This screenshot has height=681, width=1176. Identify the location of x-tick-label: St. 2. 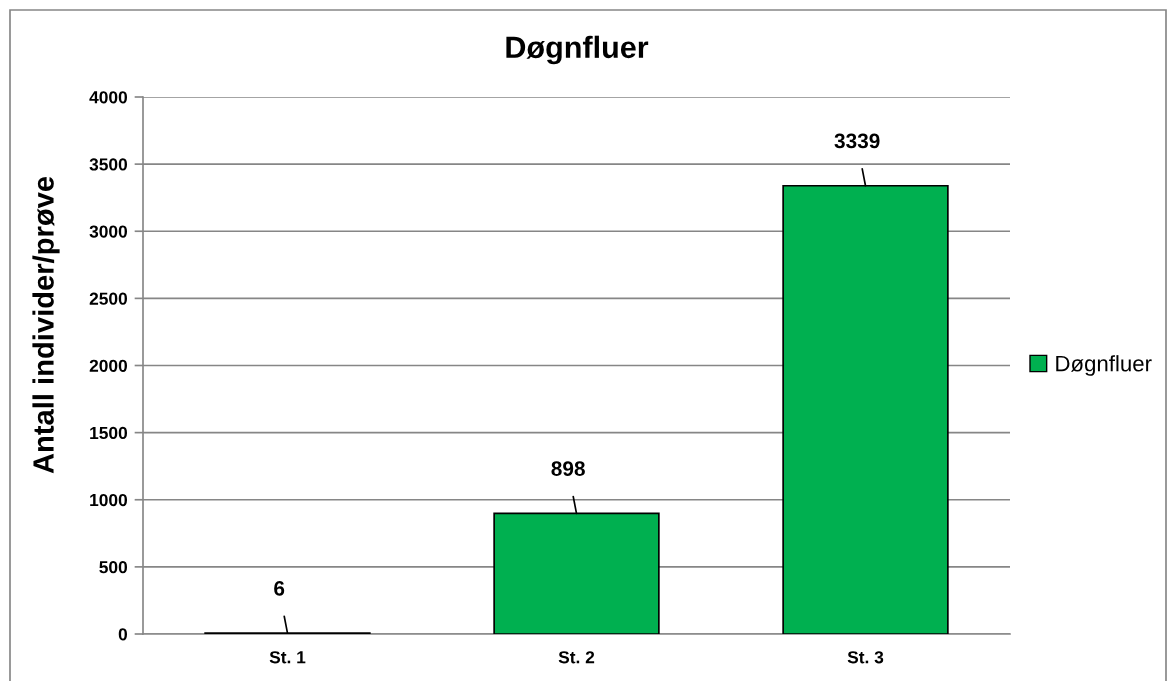
(576, 657).